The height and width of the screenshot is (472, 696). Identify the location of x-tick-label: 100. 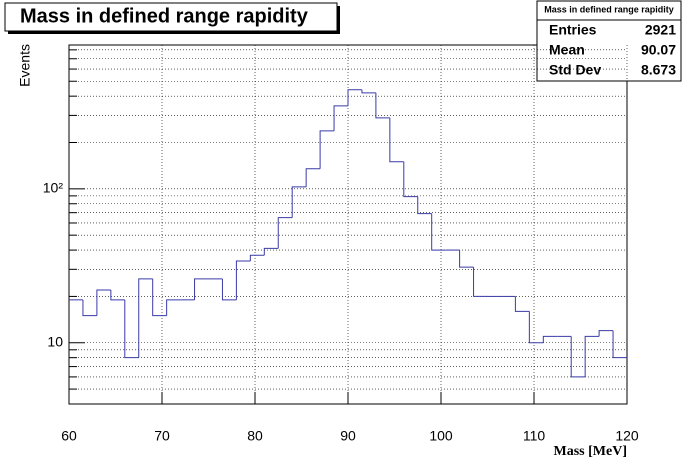
(441, 436).